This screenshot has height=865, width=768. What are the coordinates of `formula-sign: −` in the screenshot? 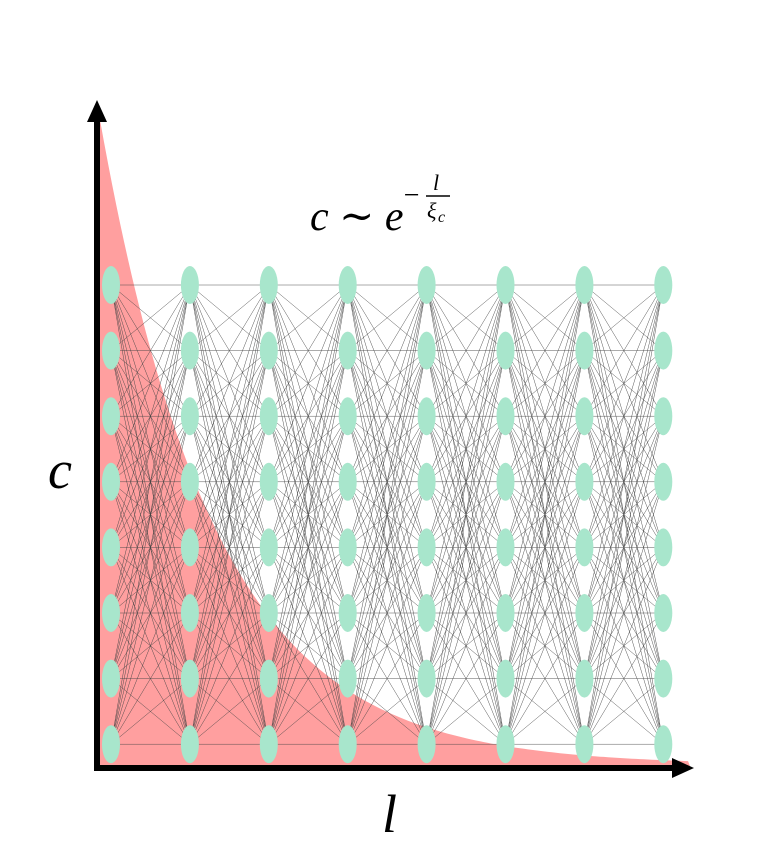 It's located at (411, 195).